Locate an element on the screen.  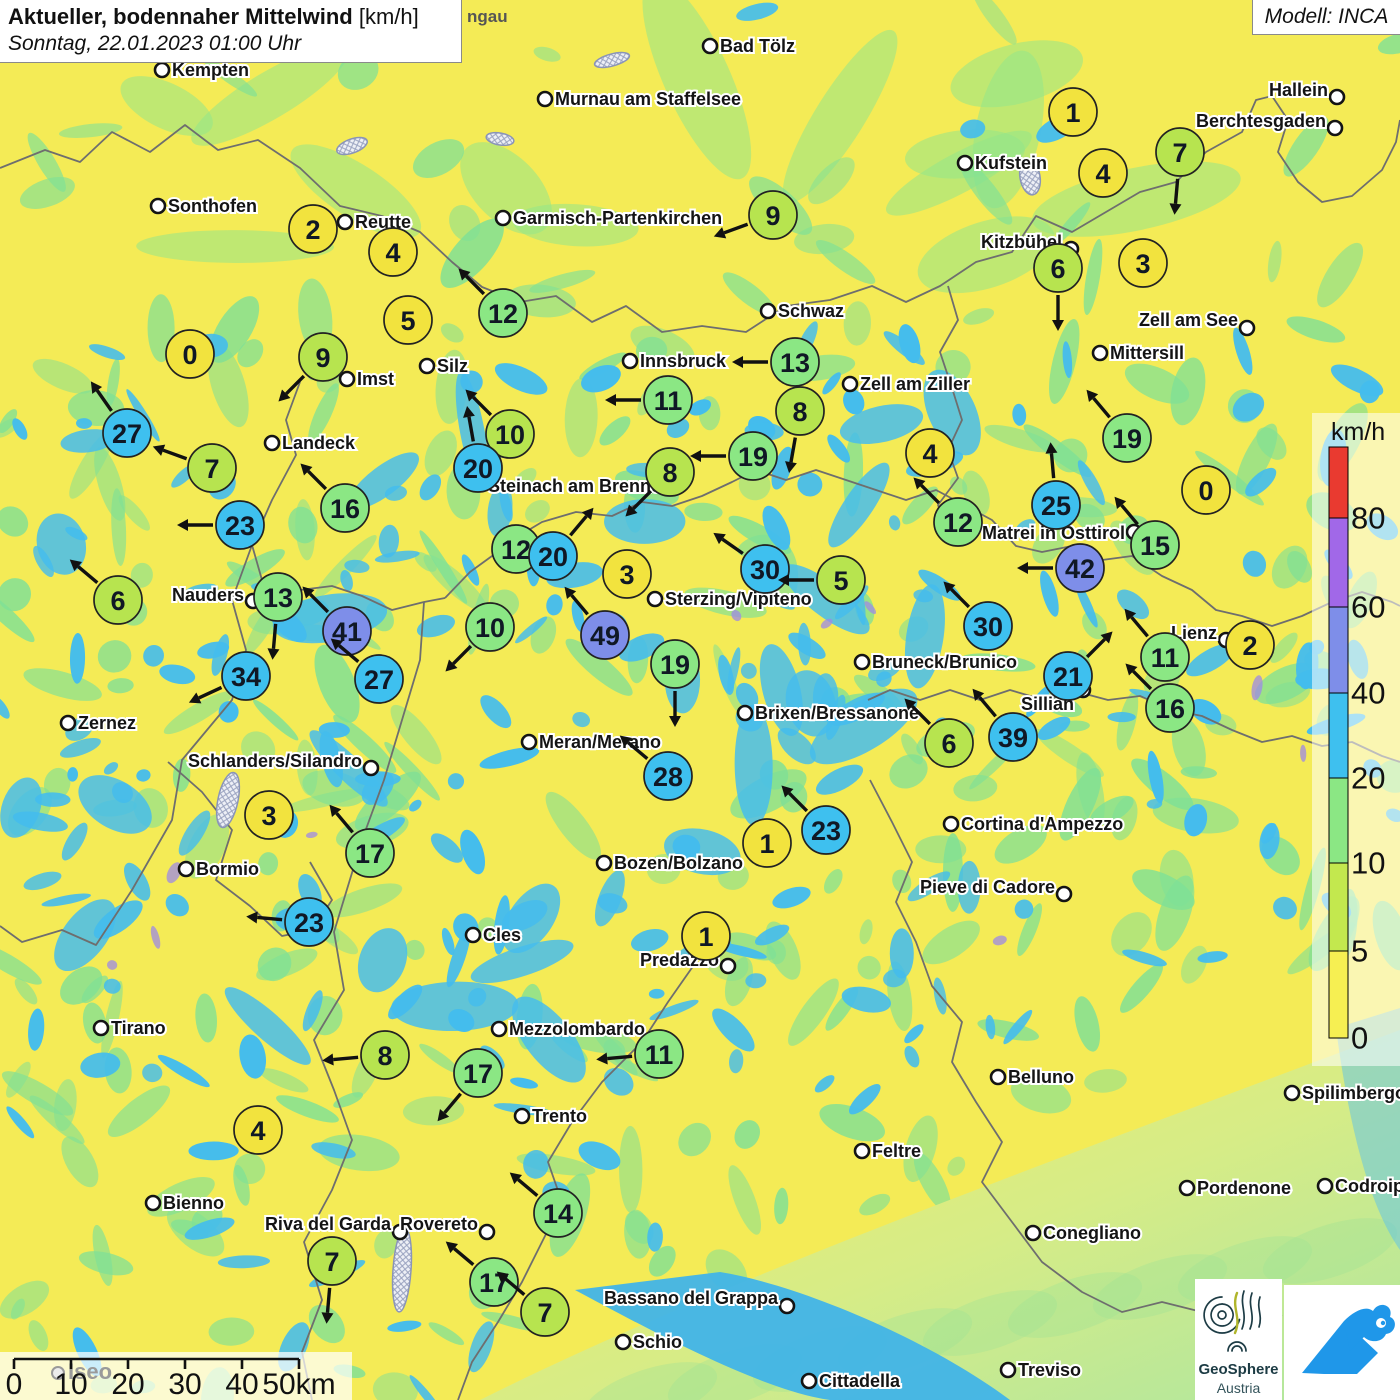
scale-tick-label: 30 is located at coordinates (184, 1384).